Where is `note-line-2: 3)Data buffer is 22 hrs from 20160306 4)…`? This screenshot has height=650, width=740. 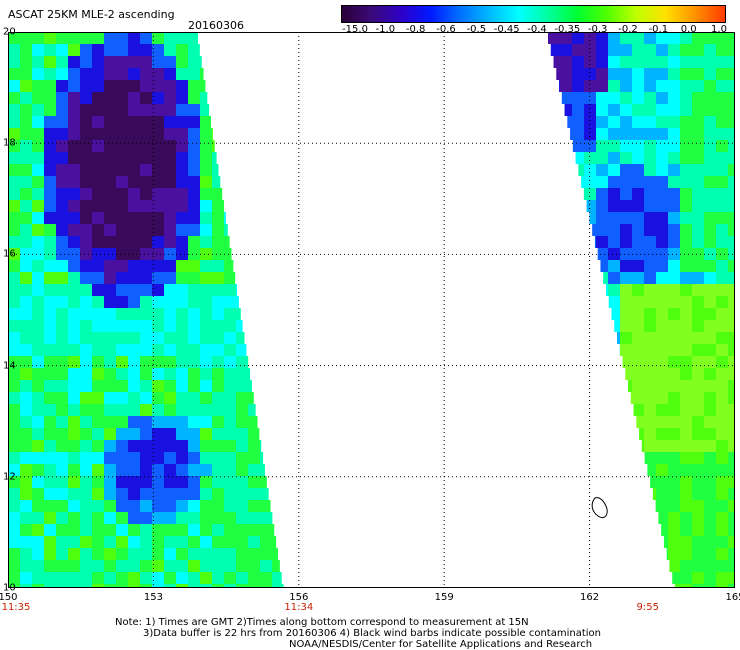 note-line-2: 3)Data buffer is 22 hrs from 20160306 4)… is located at coordinates (372, 633).